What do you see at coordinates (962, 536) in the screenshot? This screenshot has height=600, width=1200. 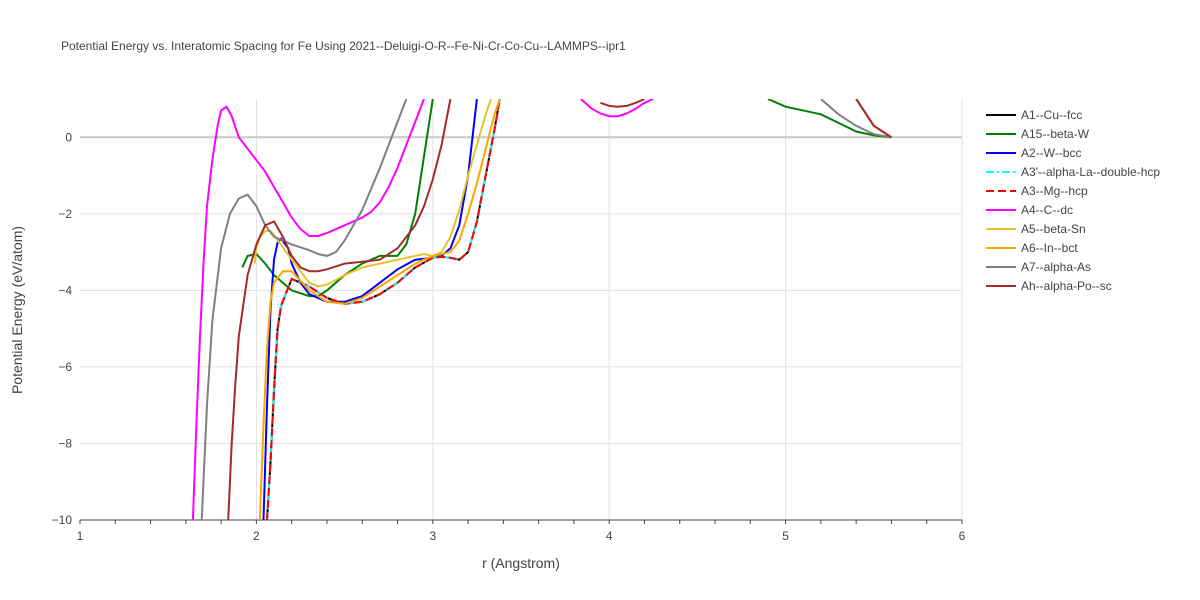 I see `x-tick-label: 6` at bounding box center [962, 536].